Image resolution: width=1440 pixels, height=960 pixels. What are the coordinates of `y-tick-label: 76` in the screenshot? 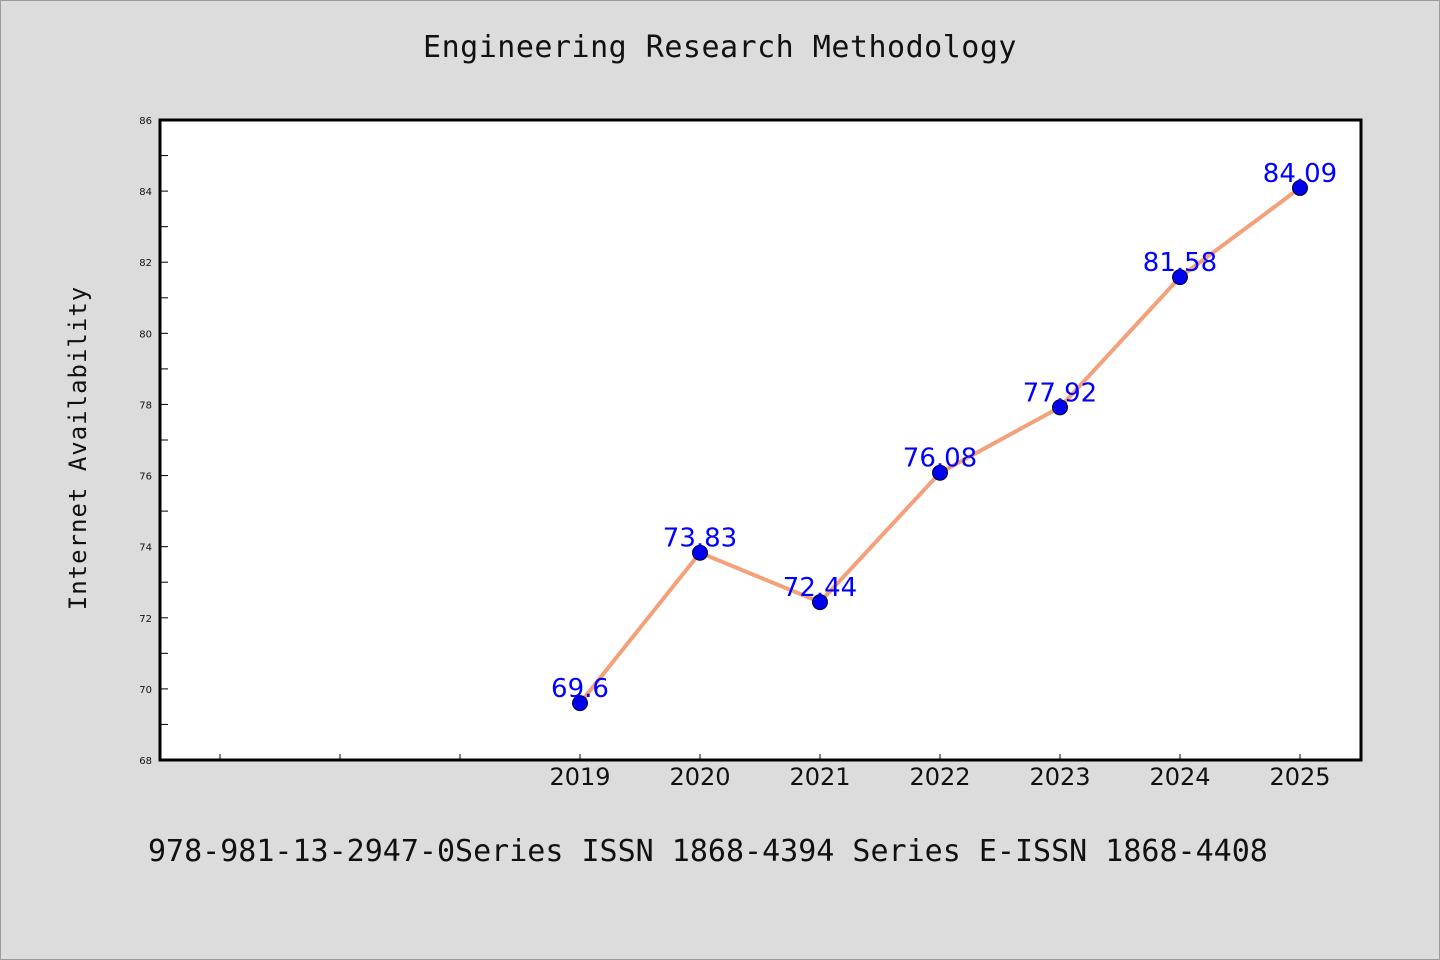 It's located at (145, 477).